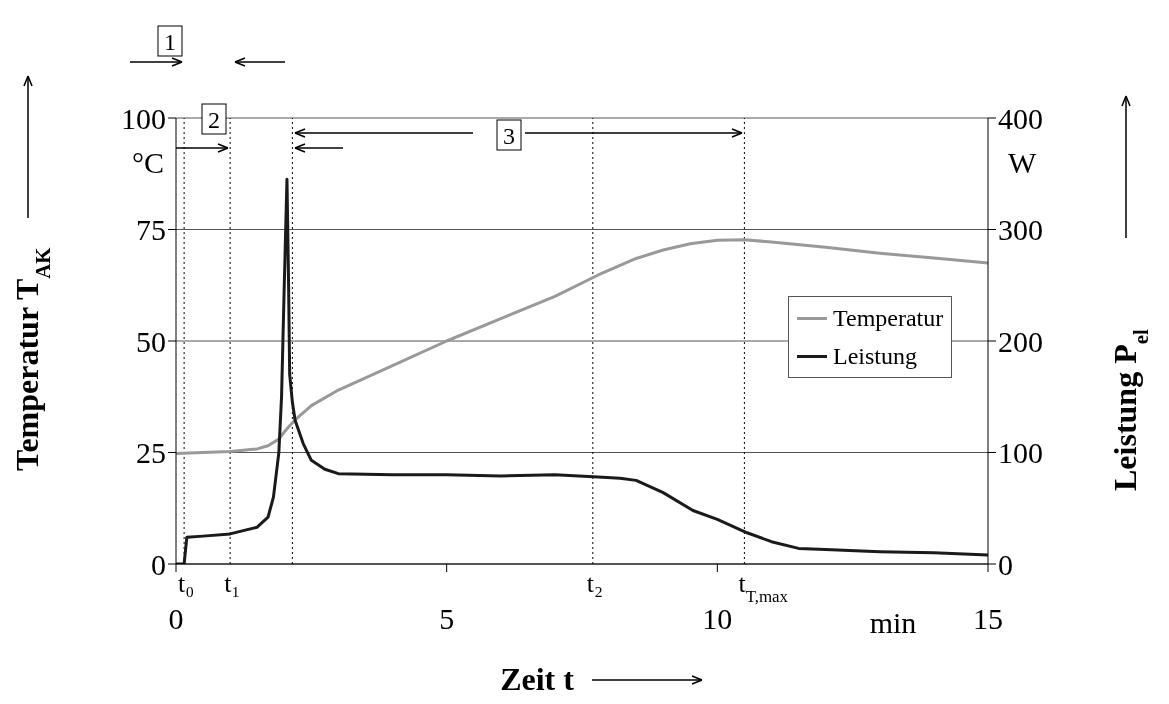 The height and width of the screenshot is (704, 1169). Describe the element at coordinates (214, 120) in the screenshot. I see `annotation: 2` at that location.